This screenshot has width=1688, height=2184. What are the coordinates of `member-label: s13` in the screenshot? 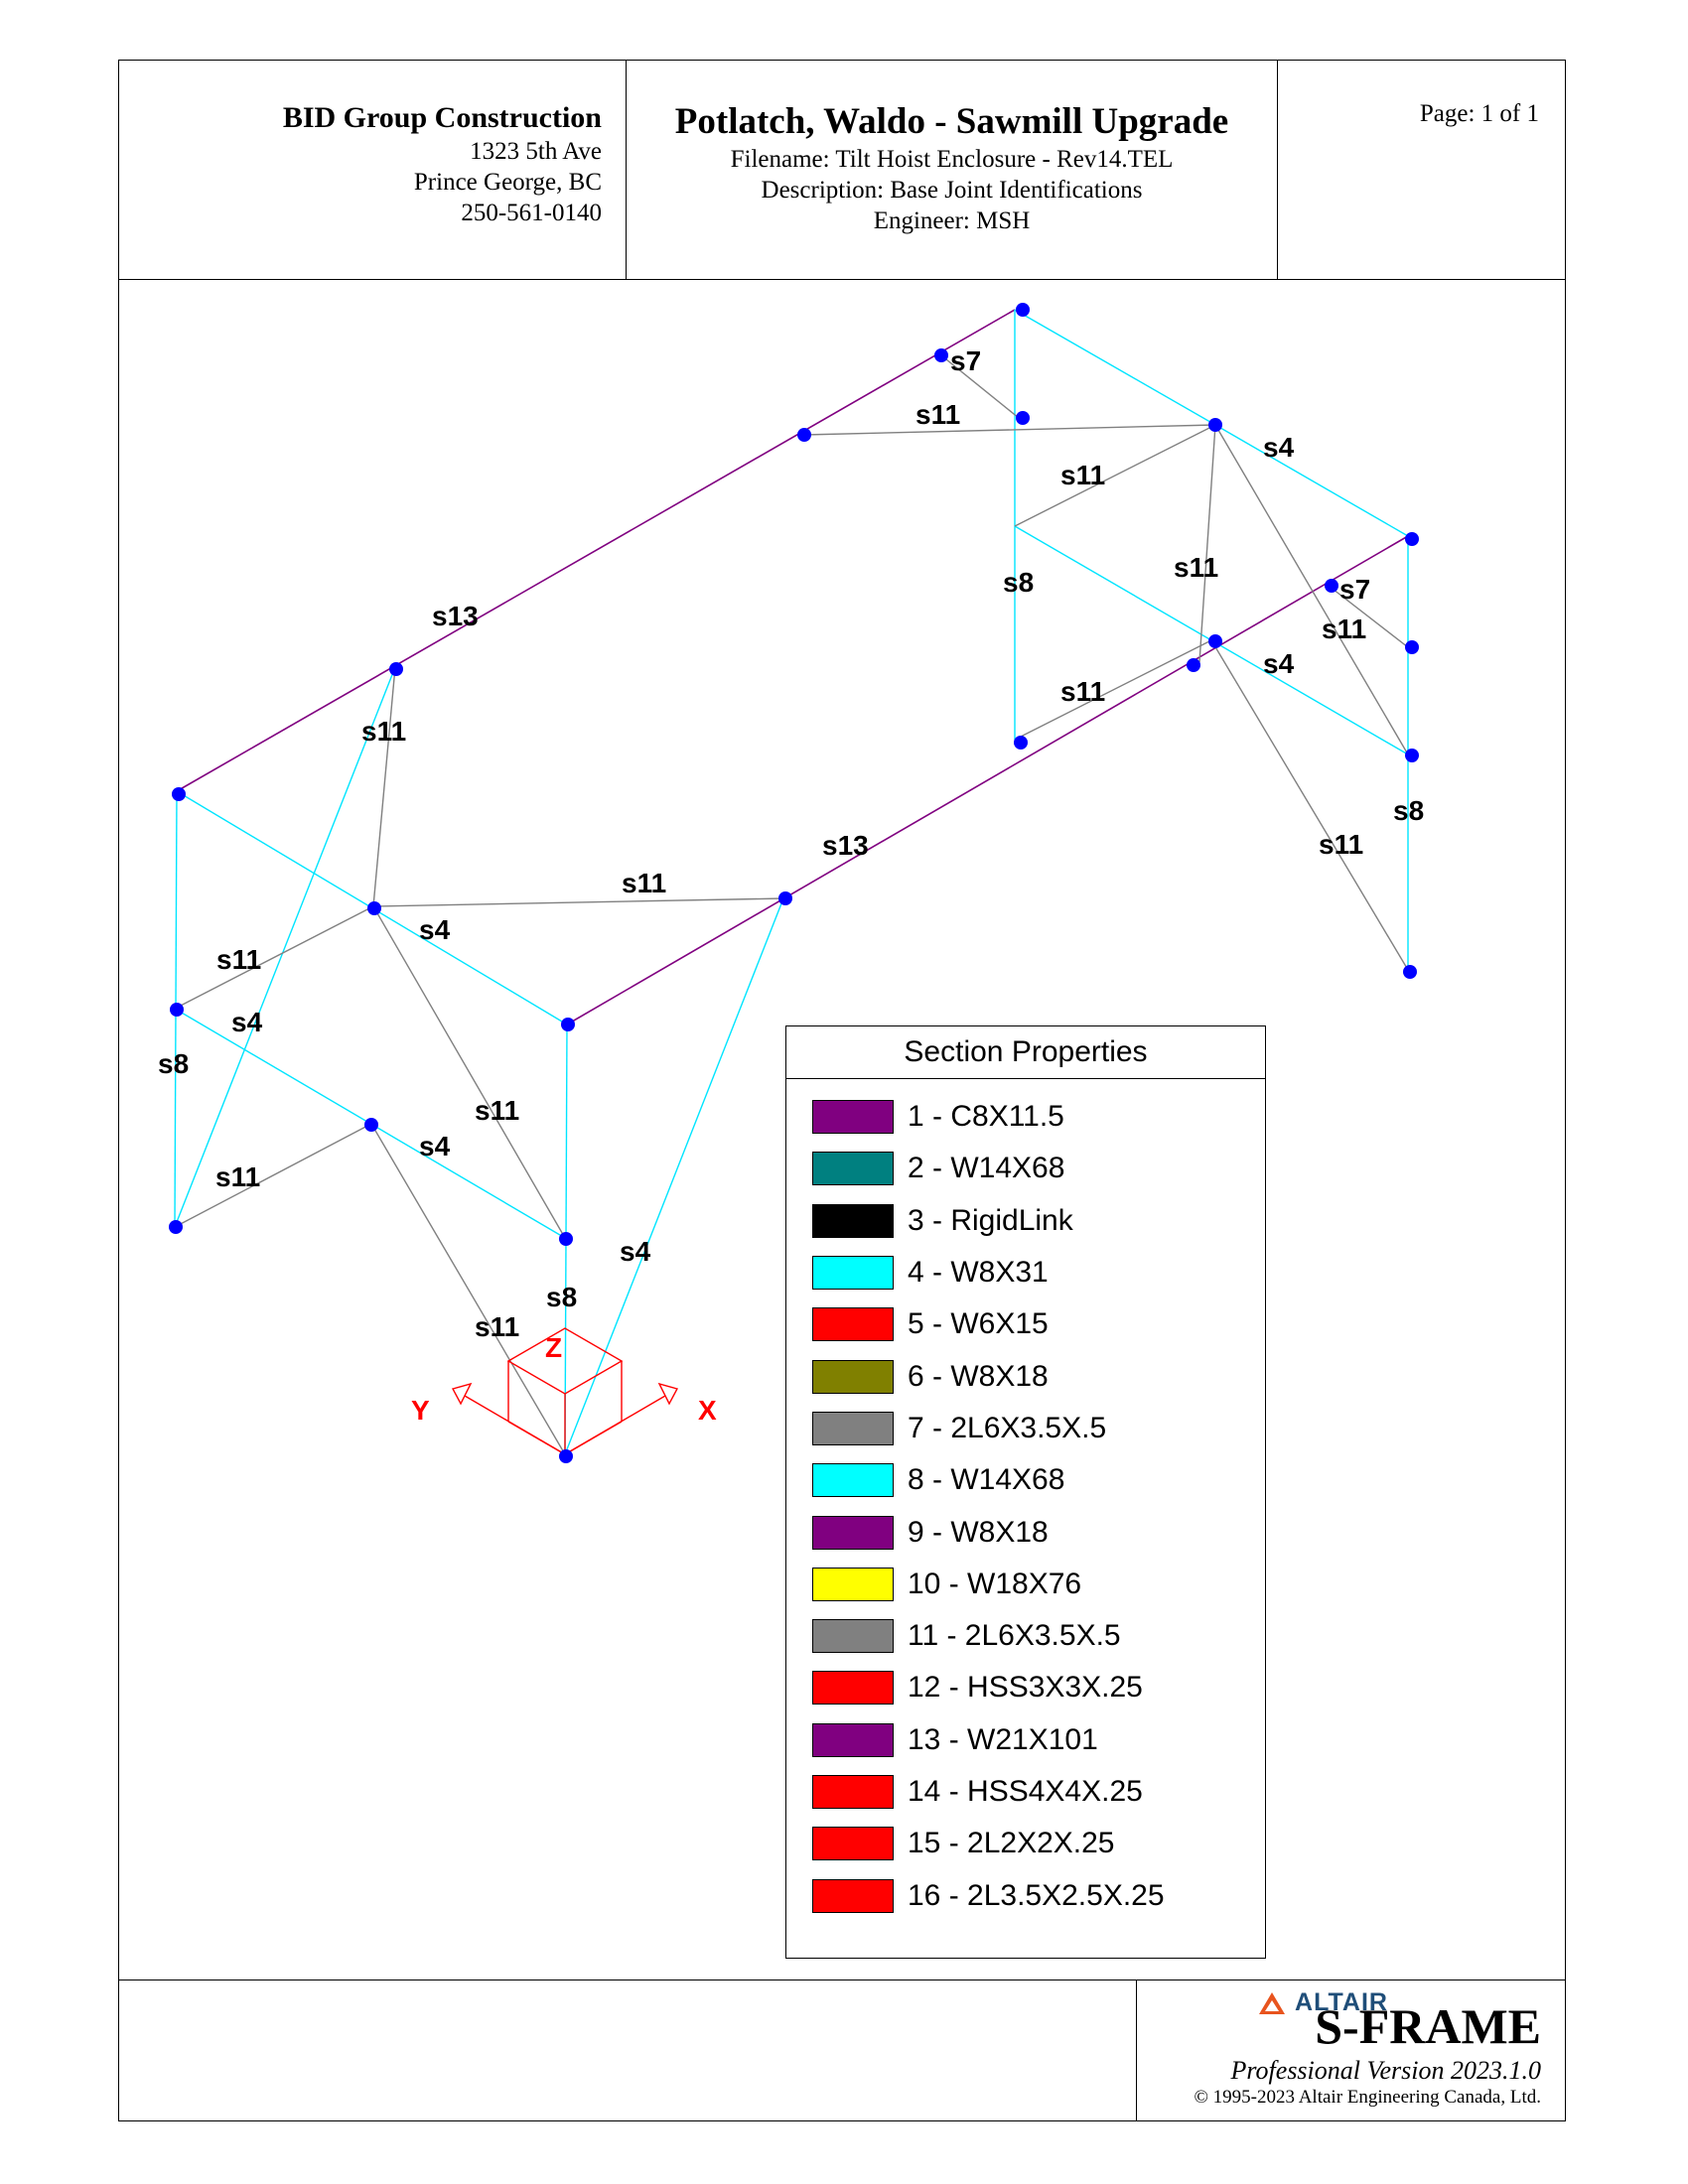 It's located at (845, 845).